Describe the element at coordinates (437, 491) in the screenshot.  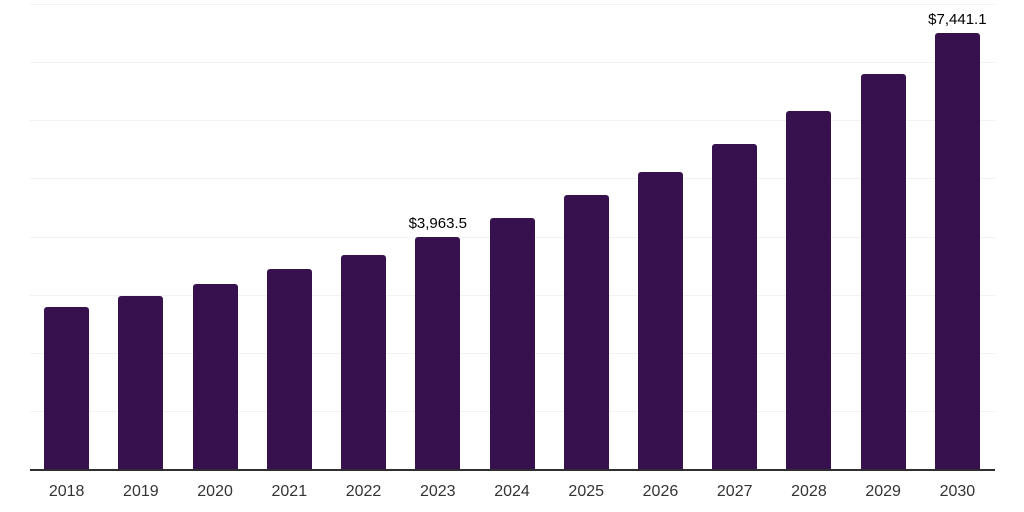
I see `x-tick-label-2023: 2023` at that location.